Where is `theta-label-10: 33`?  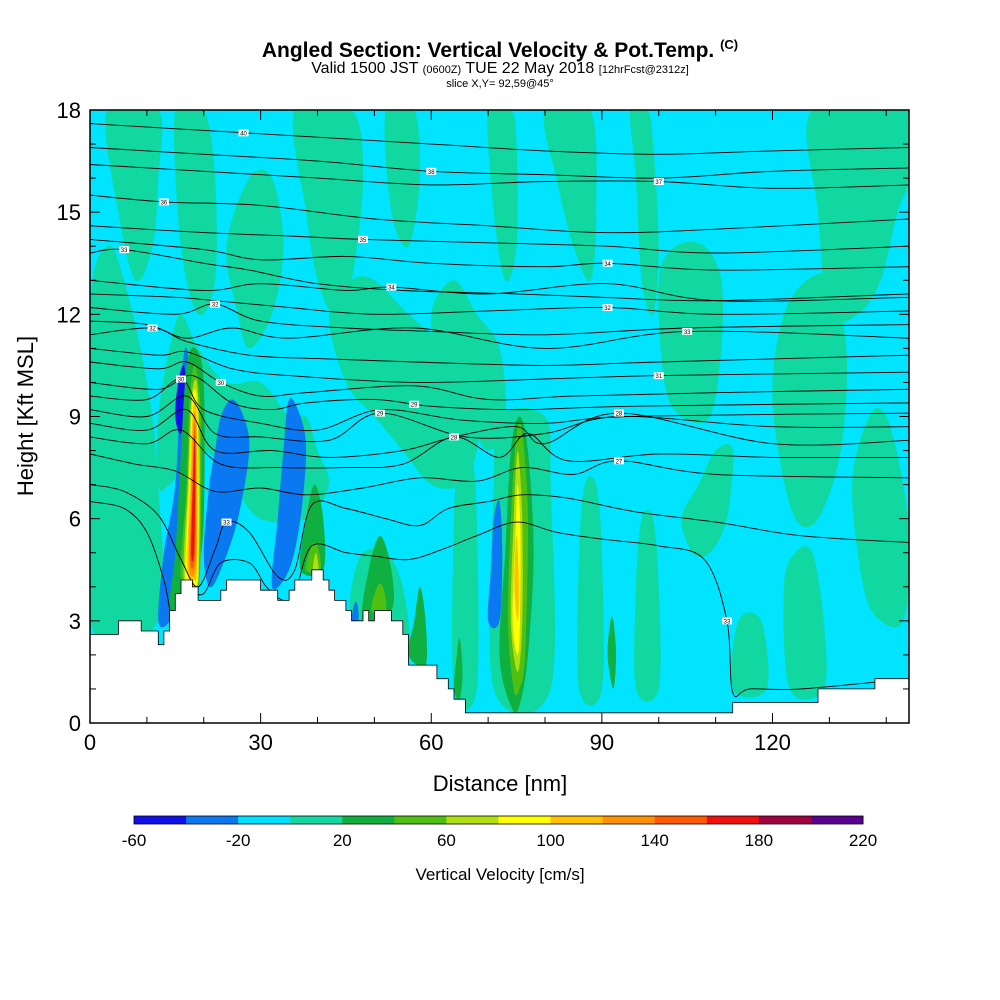
theta-label-10: 33 is located at coordinates (687, 333).